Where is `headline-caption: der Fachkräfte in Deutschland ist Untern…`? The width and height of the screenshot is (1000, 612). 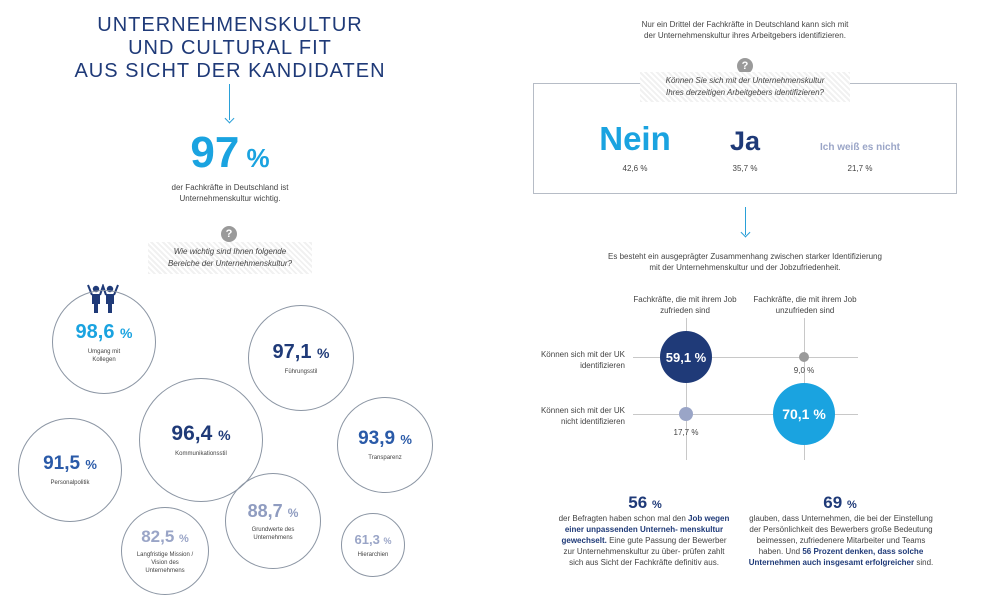 headline-caption: der Fachkräfte in Deutschland ist Untern… is located at coordinates (230, 193).